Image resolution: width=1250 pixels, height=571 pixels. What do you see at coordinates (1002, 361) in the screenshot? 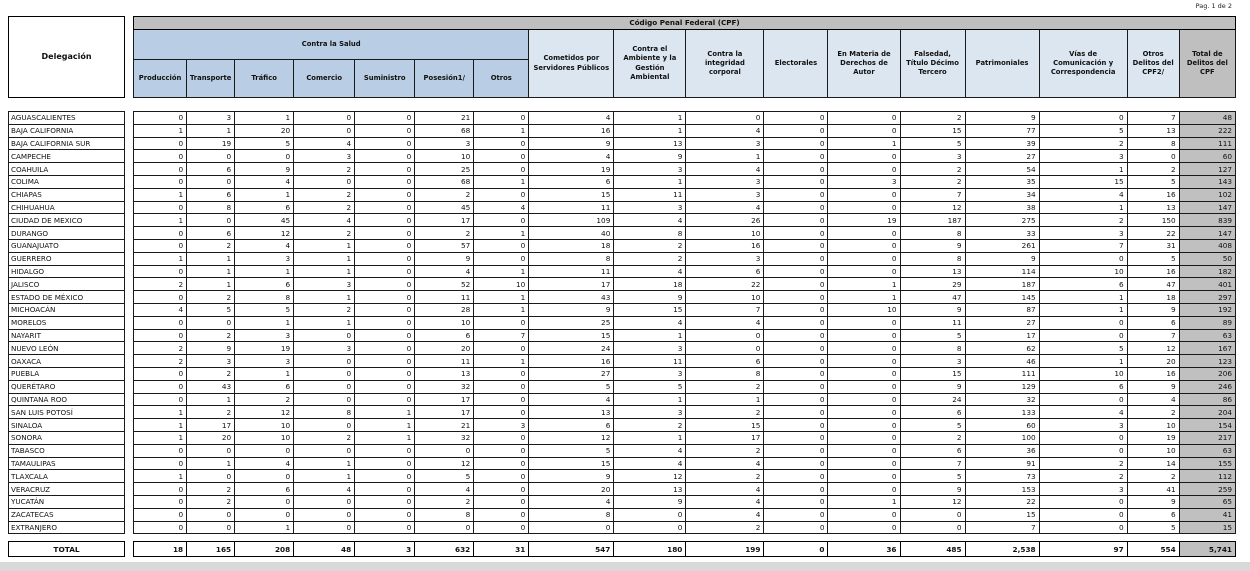
I see `value-cell: 46` at bounding box center [1002, 361].